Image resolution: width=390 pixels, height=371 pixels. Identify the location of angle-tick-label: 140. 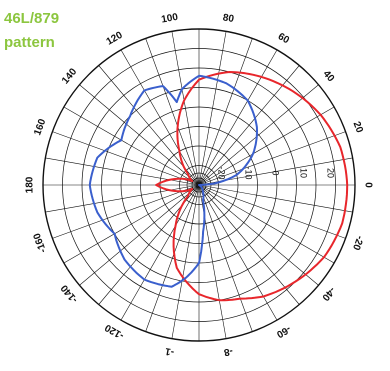
(69, 76).